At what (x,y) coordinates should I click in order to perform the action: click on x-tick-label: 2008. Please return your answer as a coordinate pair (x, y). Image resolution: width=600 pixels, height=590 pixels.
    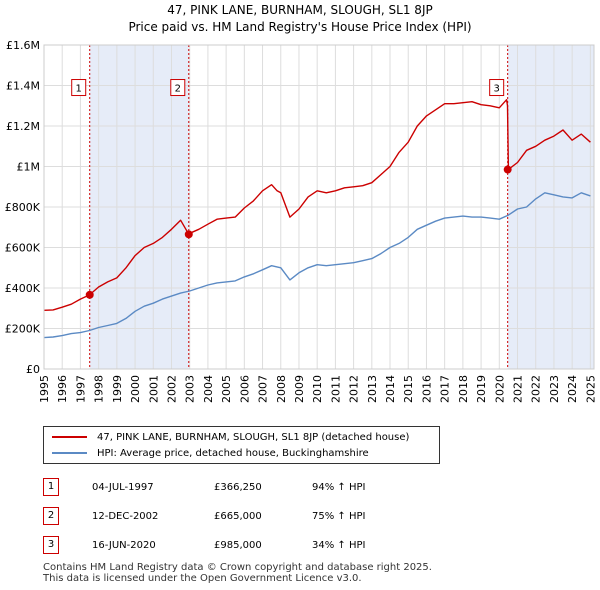
    Looking at the image, I should click on (281, 389).